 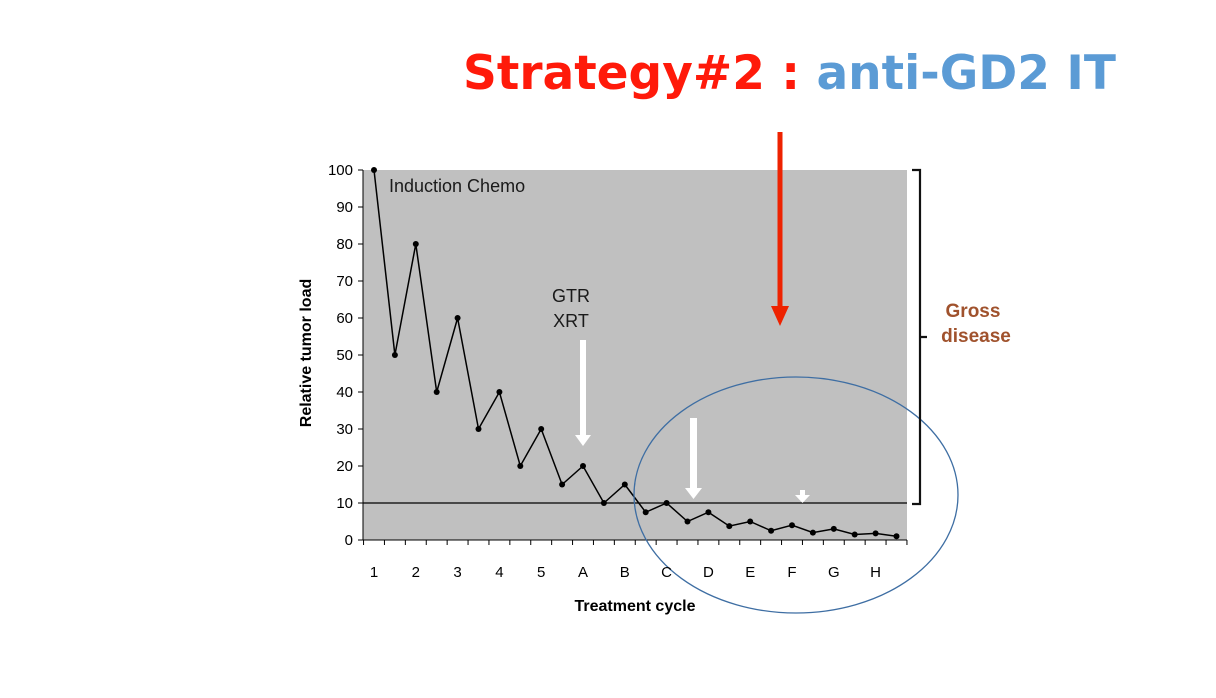 What do you see at coordinates (457, 572) in the screenshot?
I see `x-tick-label: 3` at bounding box center [457, 572].